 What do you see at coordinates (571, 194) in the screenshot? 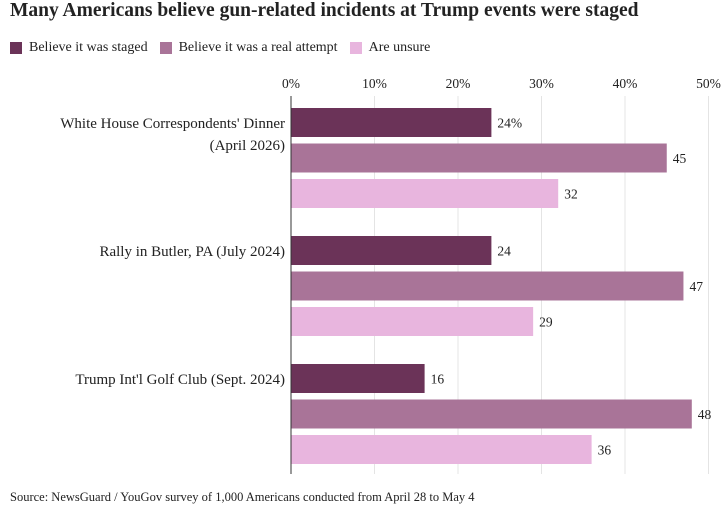
I see `data-label: 32` at bounding box center [571, 194].